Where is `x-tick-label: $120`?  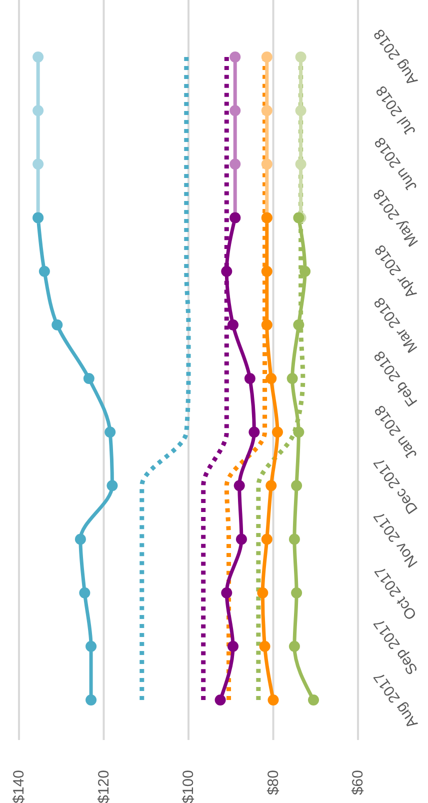
x-tick-label: $120 is located at coordinates (103, 786).